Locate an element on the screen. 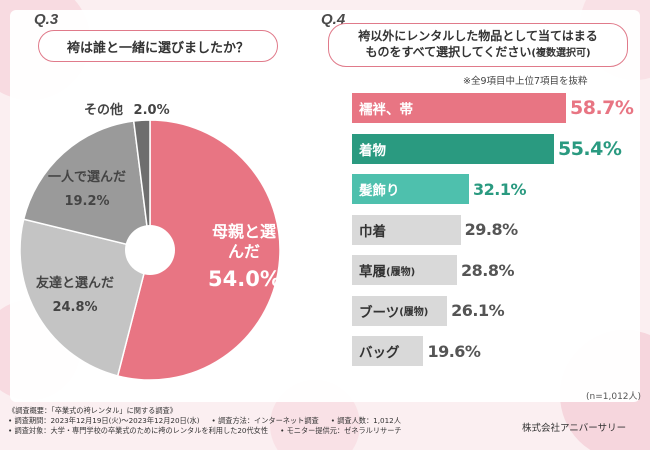  bar: バッグ is located at coordinates (388, 351).